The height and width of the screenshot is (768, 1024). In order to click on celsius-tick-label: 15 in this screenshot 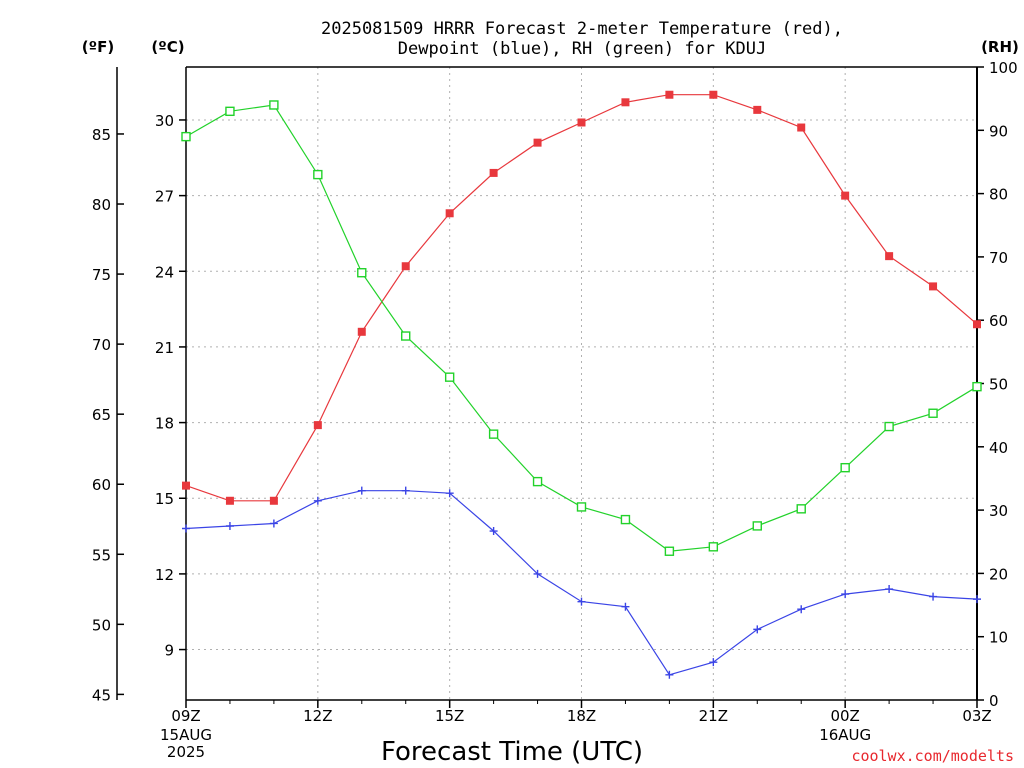, I will do `click(164, 499)`.